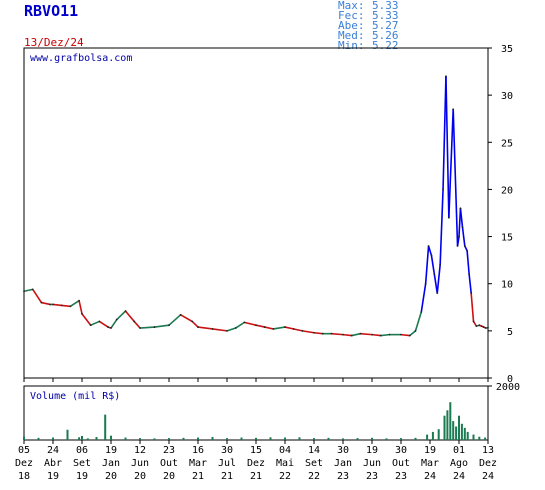 Image resolution: width=545 pixels, height=490 pixels. Describe the element at coordinates (351, 15) in the screenshot. I see `stat-label: Fec:` at that location.